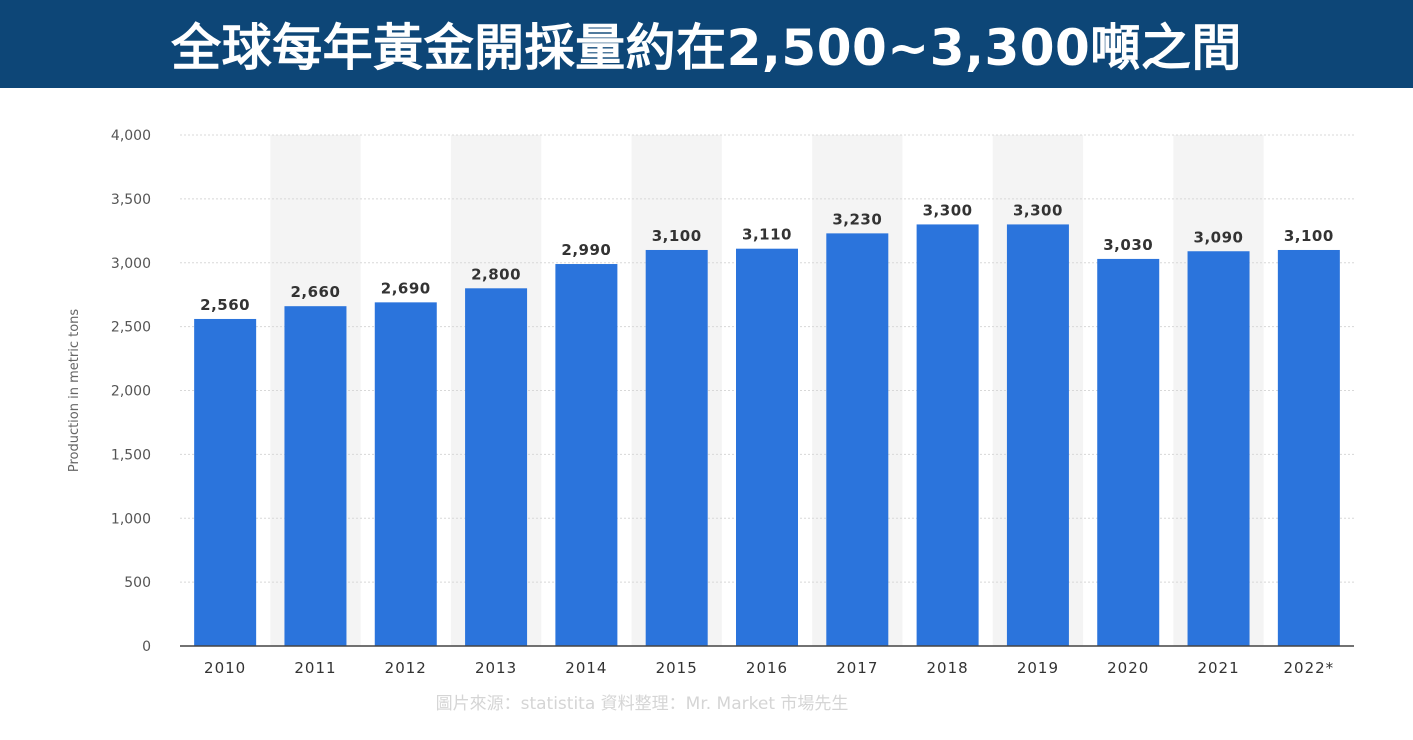  What do you see at coordinates (857, 219) in the screenshot?
I see `data-label: 3,230` at bounding box center [857, 219].